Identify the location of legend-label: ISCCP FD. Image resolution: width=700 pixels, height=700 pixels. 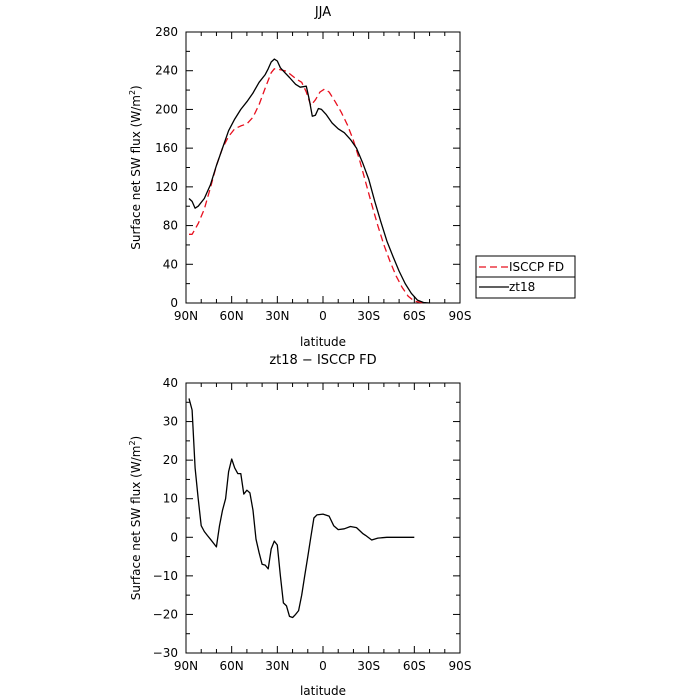
(536, 267).